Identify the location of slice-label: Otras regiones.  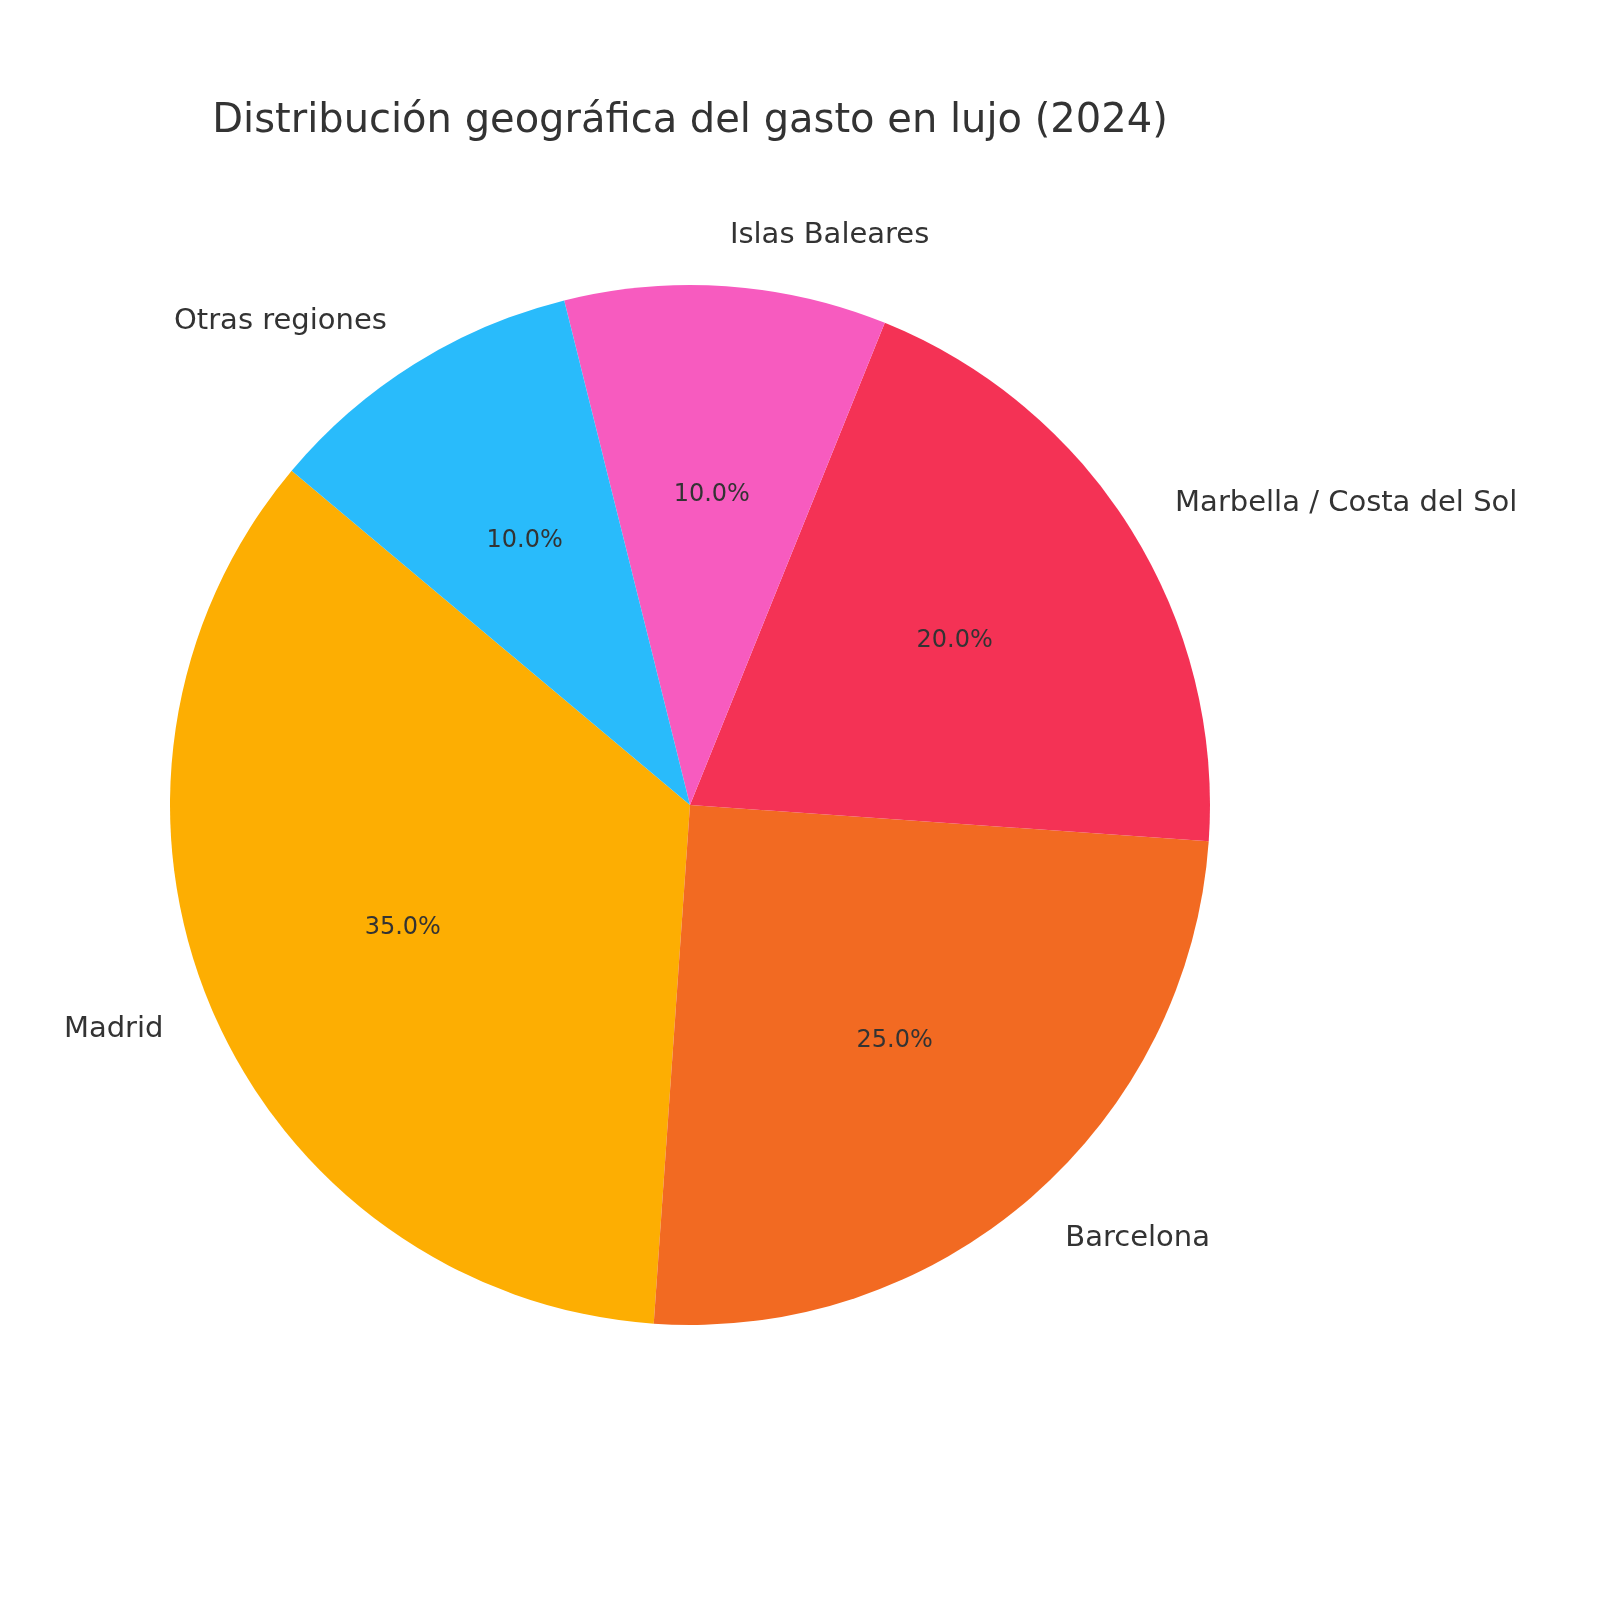
(280, 318).